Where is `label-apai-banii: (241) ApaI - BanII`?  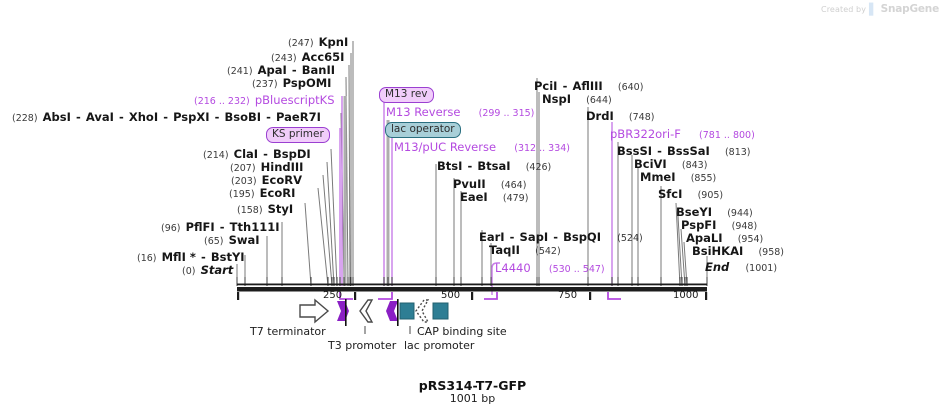
label-apai-banii: (241) ApaI - BanII is located at coordinates (281, 69).